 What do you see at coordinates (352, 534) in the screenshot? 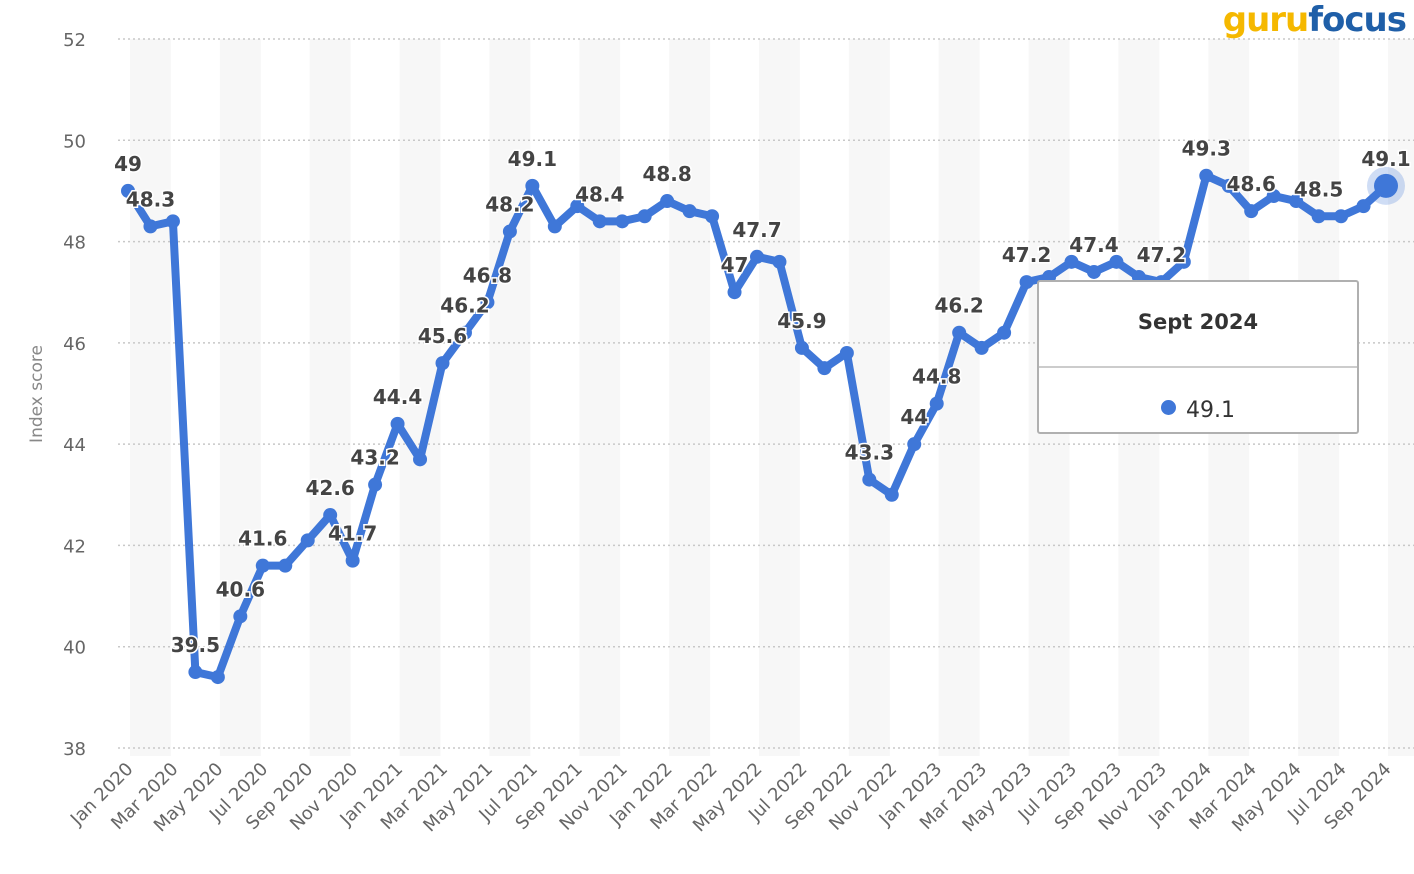
I see `data-label: 41.7` at bounding box center [352, 534].